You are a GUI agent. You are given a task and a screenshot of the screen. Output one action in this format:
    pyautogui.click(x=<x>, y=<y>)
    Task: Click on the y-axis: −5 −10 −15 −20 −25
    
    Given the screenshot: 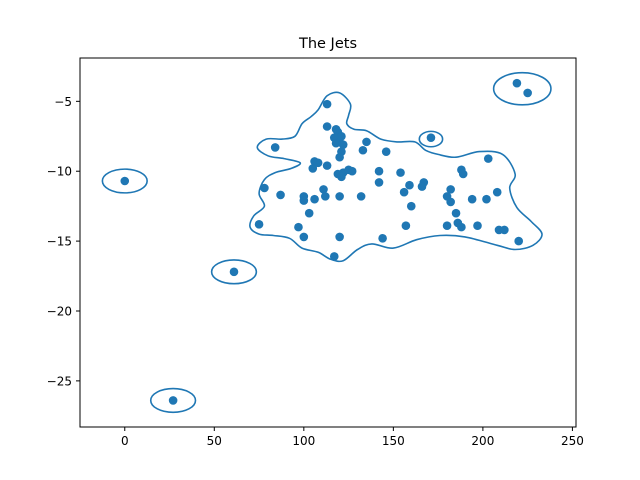 What is the action you would take?
    pyautogui.click(x=63, y=241)
    